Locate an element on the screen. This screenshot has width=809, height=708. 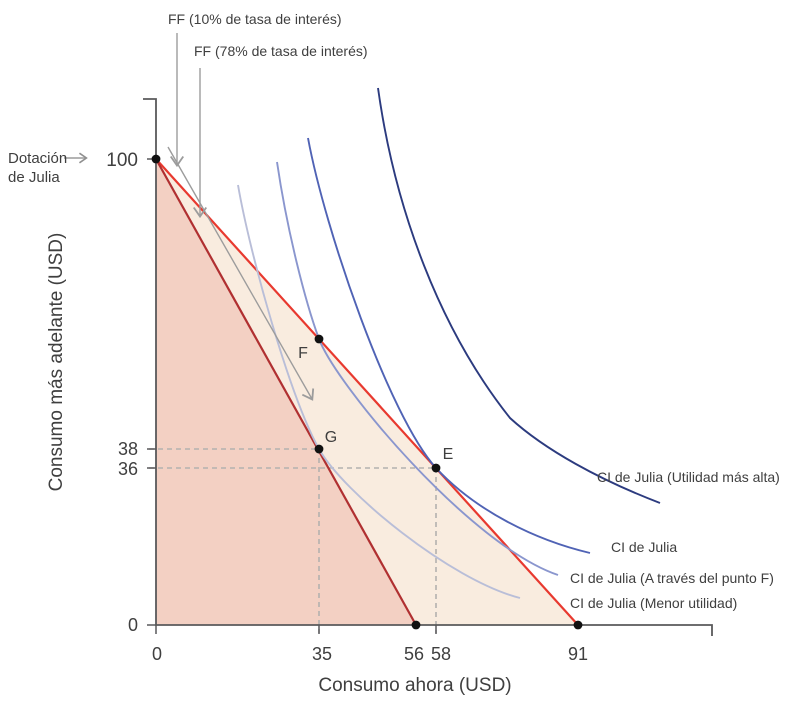
ci-highest-label: CI de Julia (Utilidad más alta) is located at coordinates (688, 477).